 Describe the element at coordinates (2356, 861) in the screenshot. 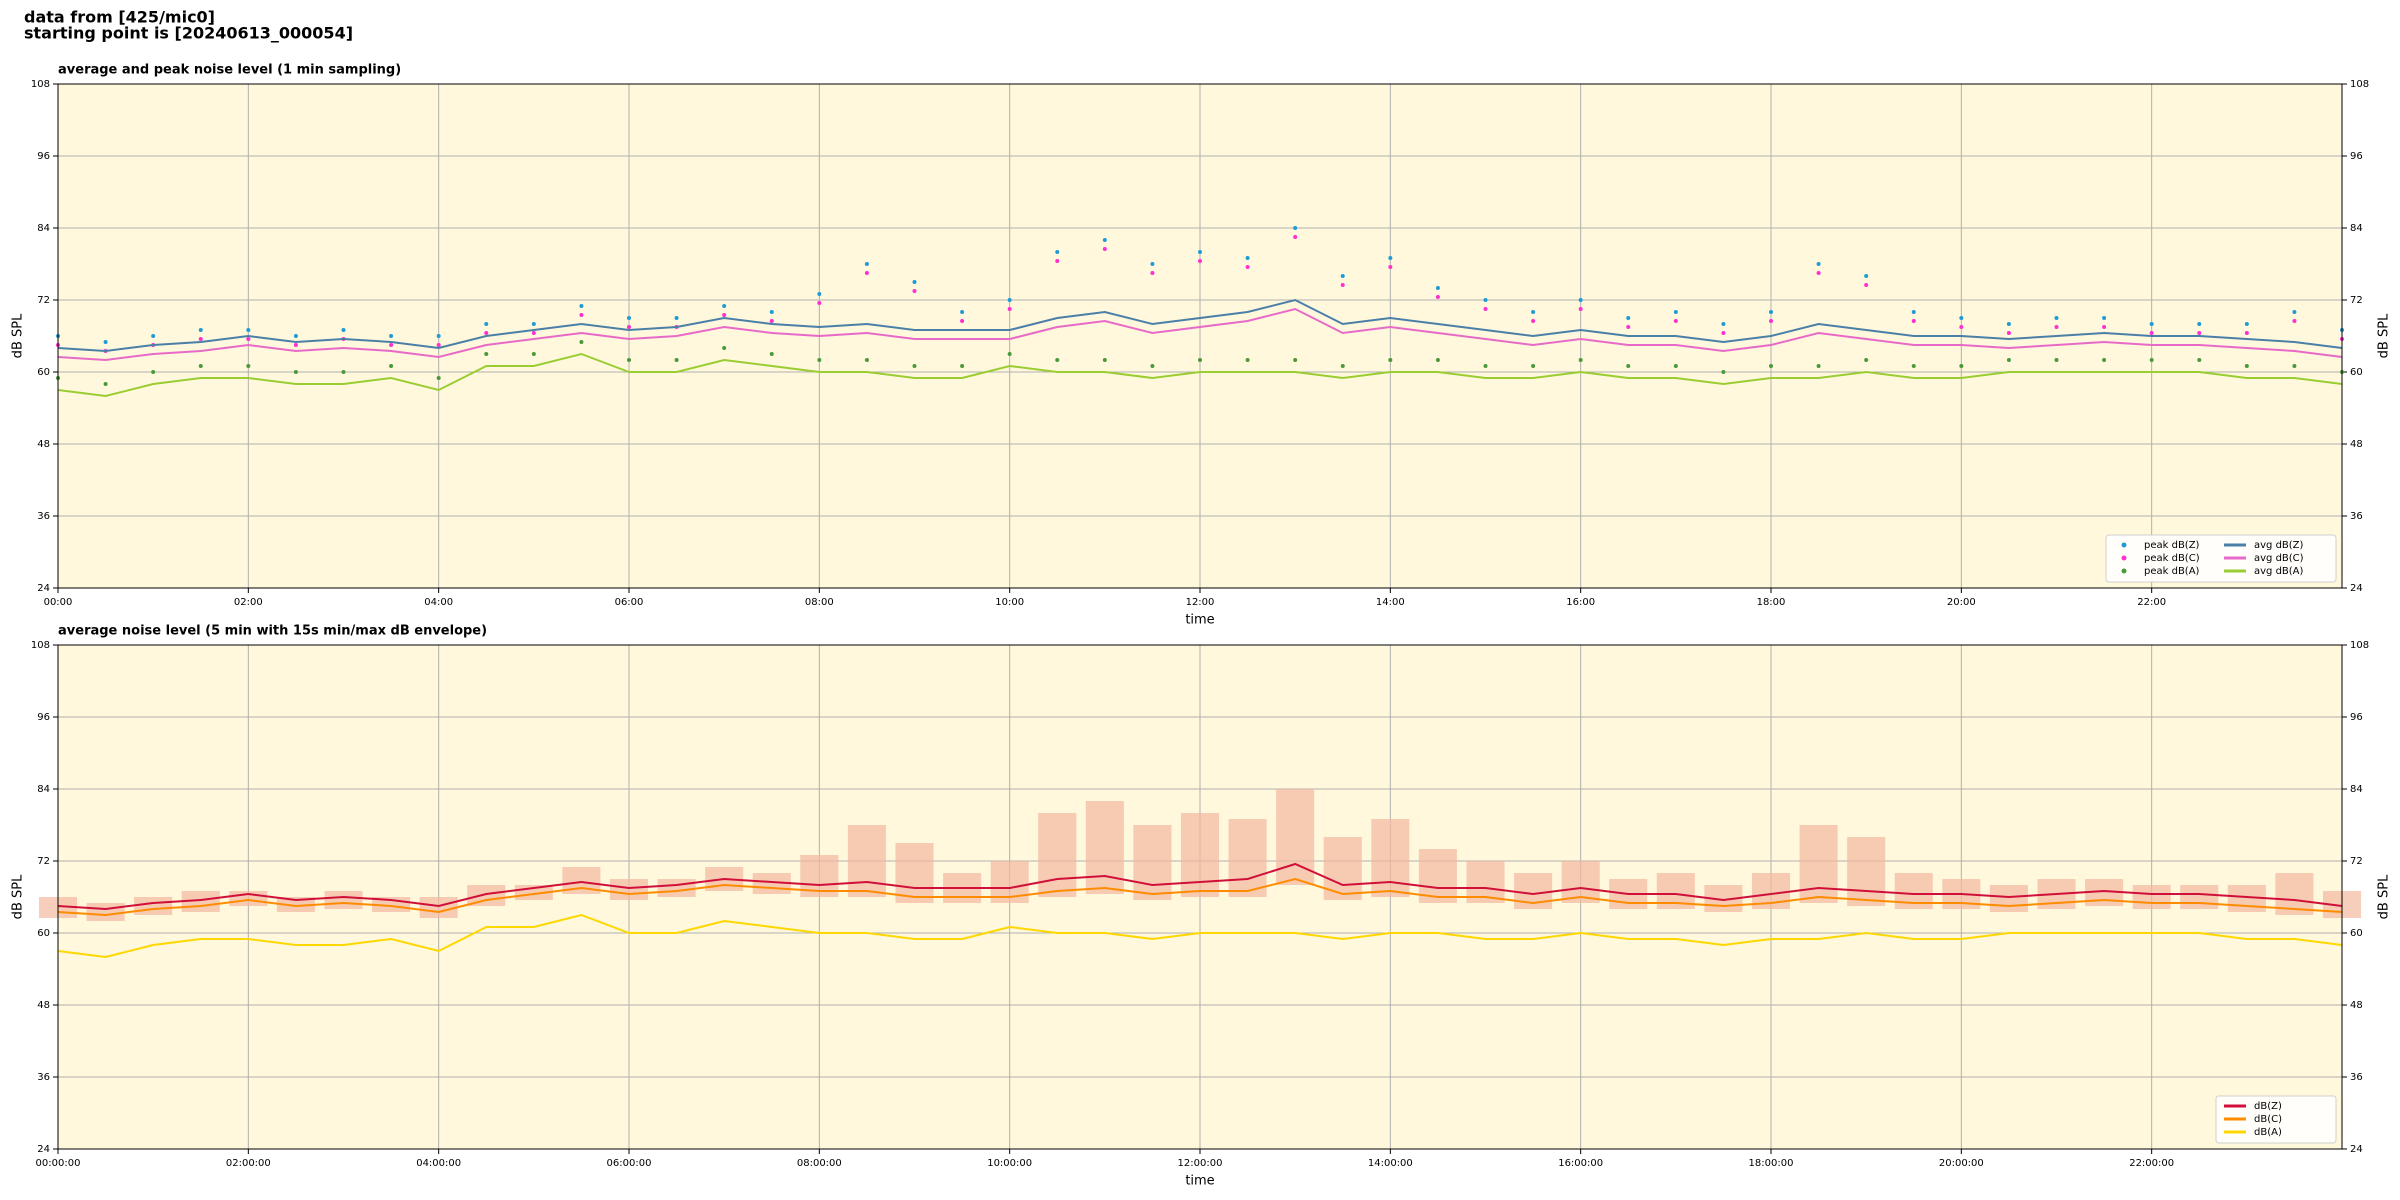

I see `y-tick-label: 72` at that location.